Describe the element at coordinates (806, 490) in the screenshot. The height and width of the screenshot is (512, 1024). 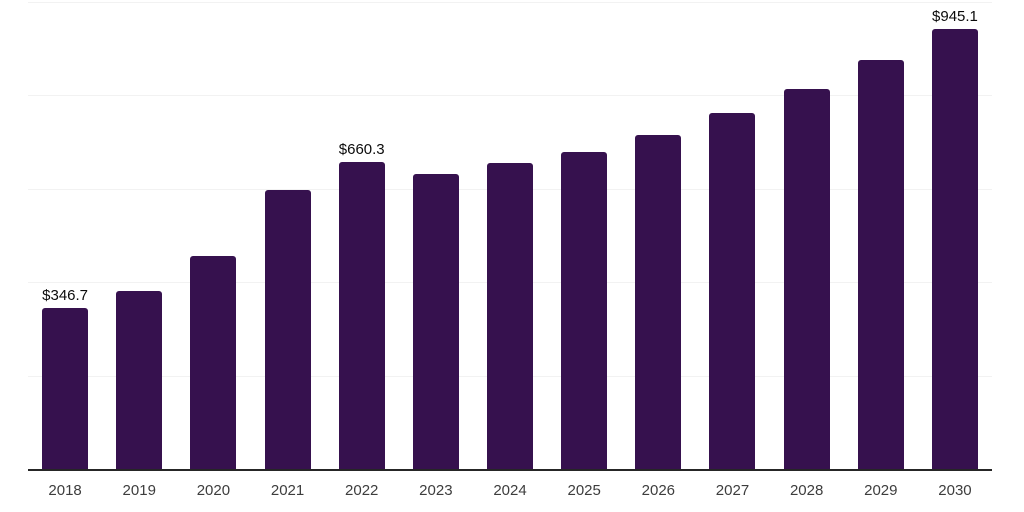
I see `x-tick-label-2028: 2028` at that location.